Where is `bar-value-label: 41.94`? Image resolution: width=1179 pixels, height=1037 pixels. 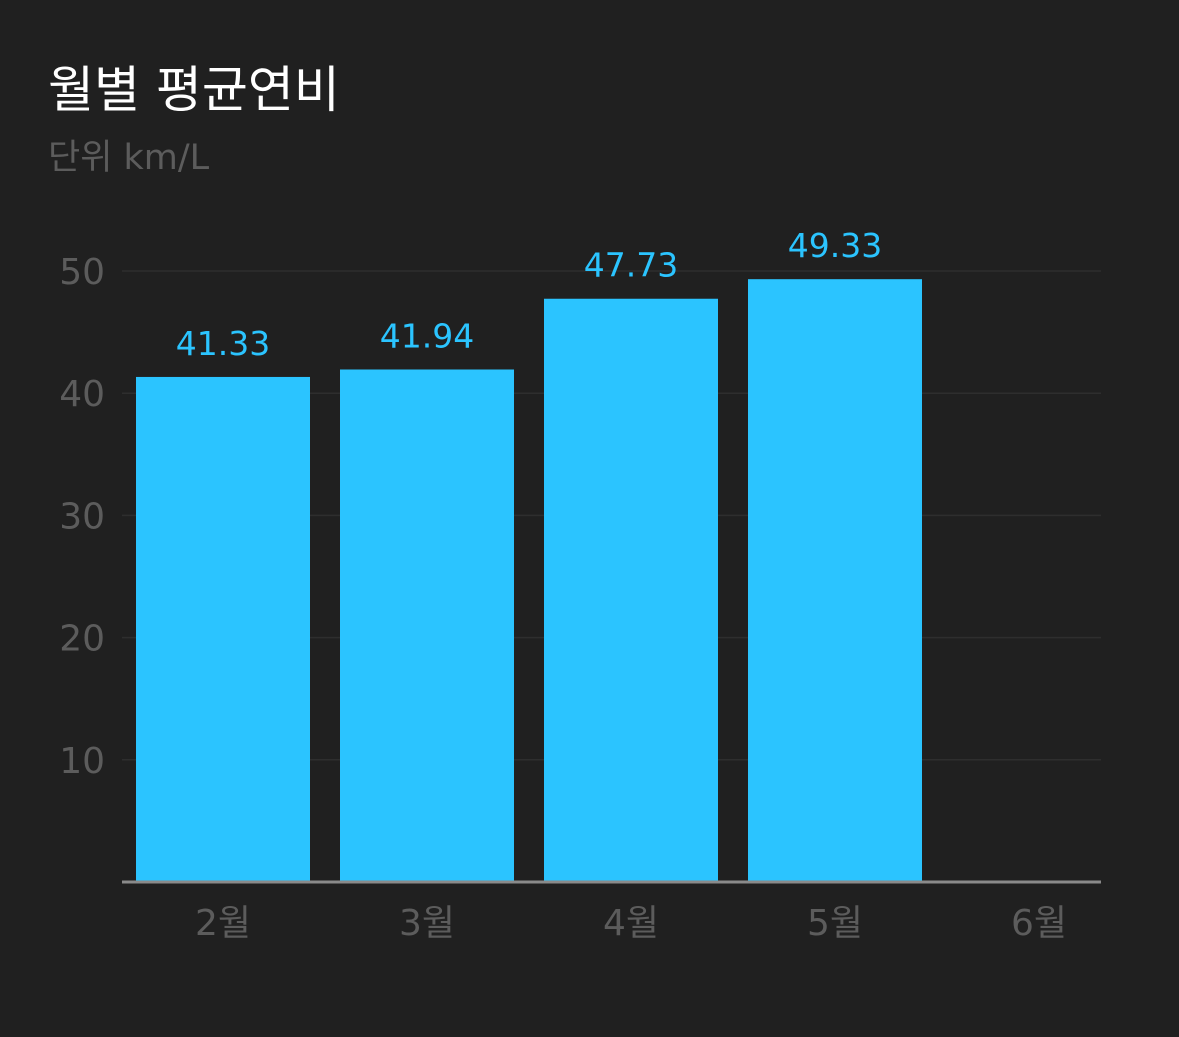 bar-value-label: 41.94 is located at coordinates (427, 335).